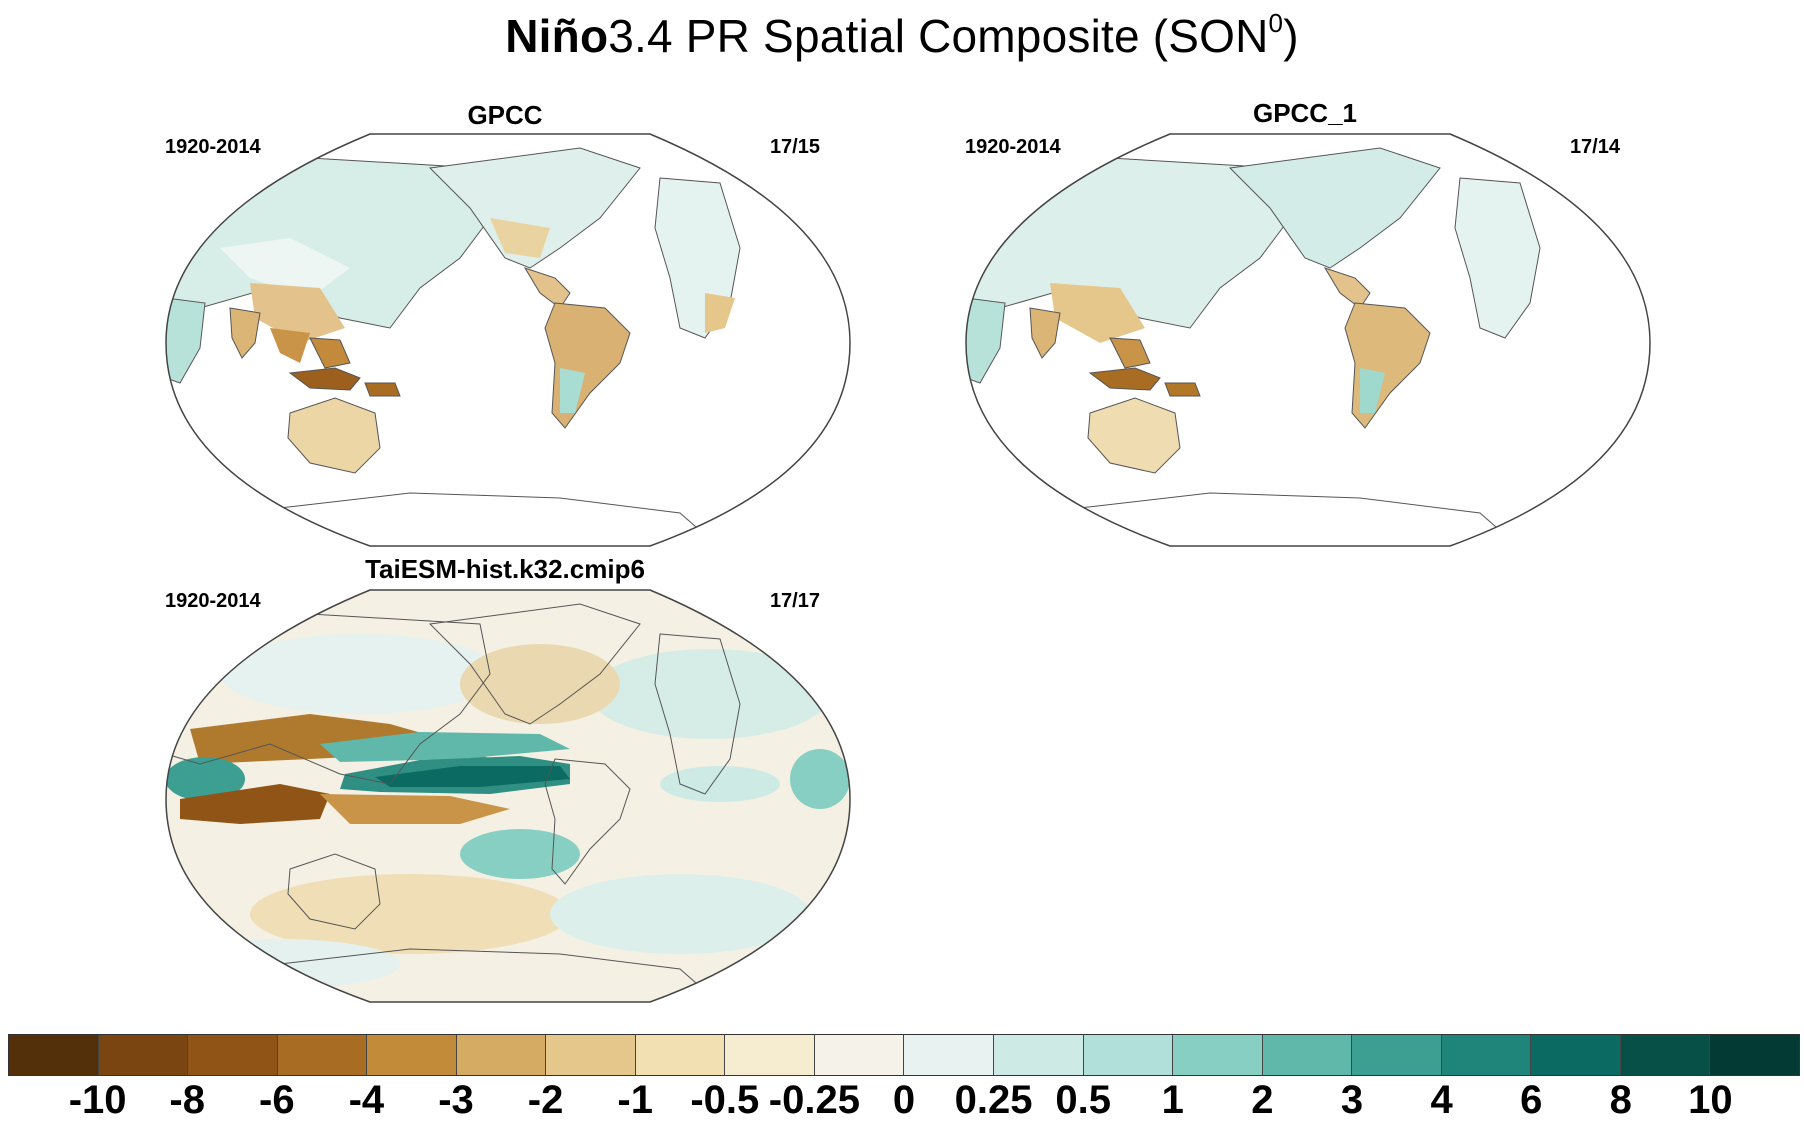 The height and width of the screenshot is (1124, 1804). What do you see at coordinates (1305, 113) in the screenshot?
I see `panel-title-gpcc1: GPCC_1` at bounding box center [1305, 113].